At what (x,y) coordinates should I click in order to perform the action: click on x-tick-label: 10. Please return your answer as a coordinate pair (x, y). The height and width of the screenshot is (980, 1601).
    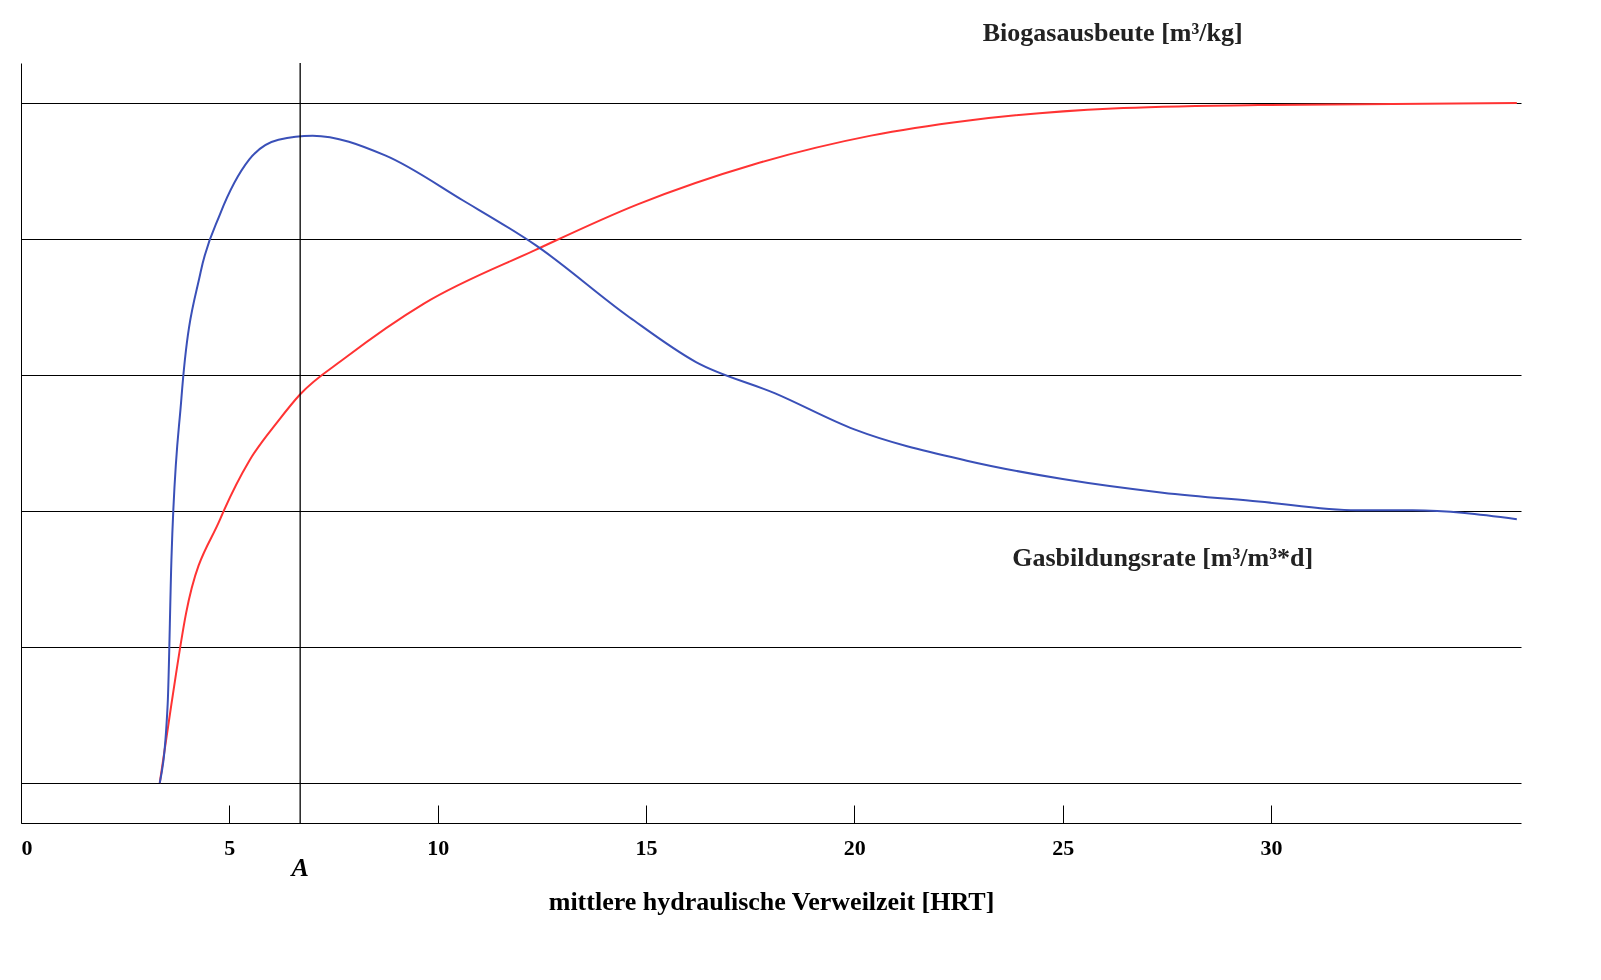
    Looking at the image, I should click on (438, 847).